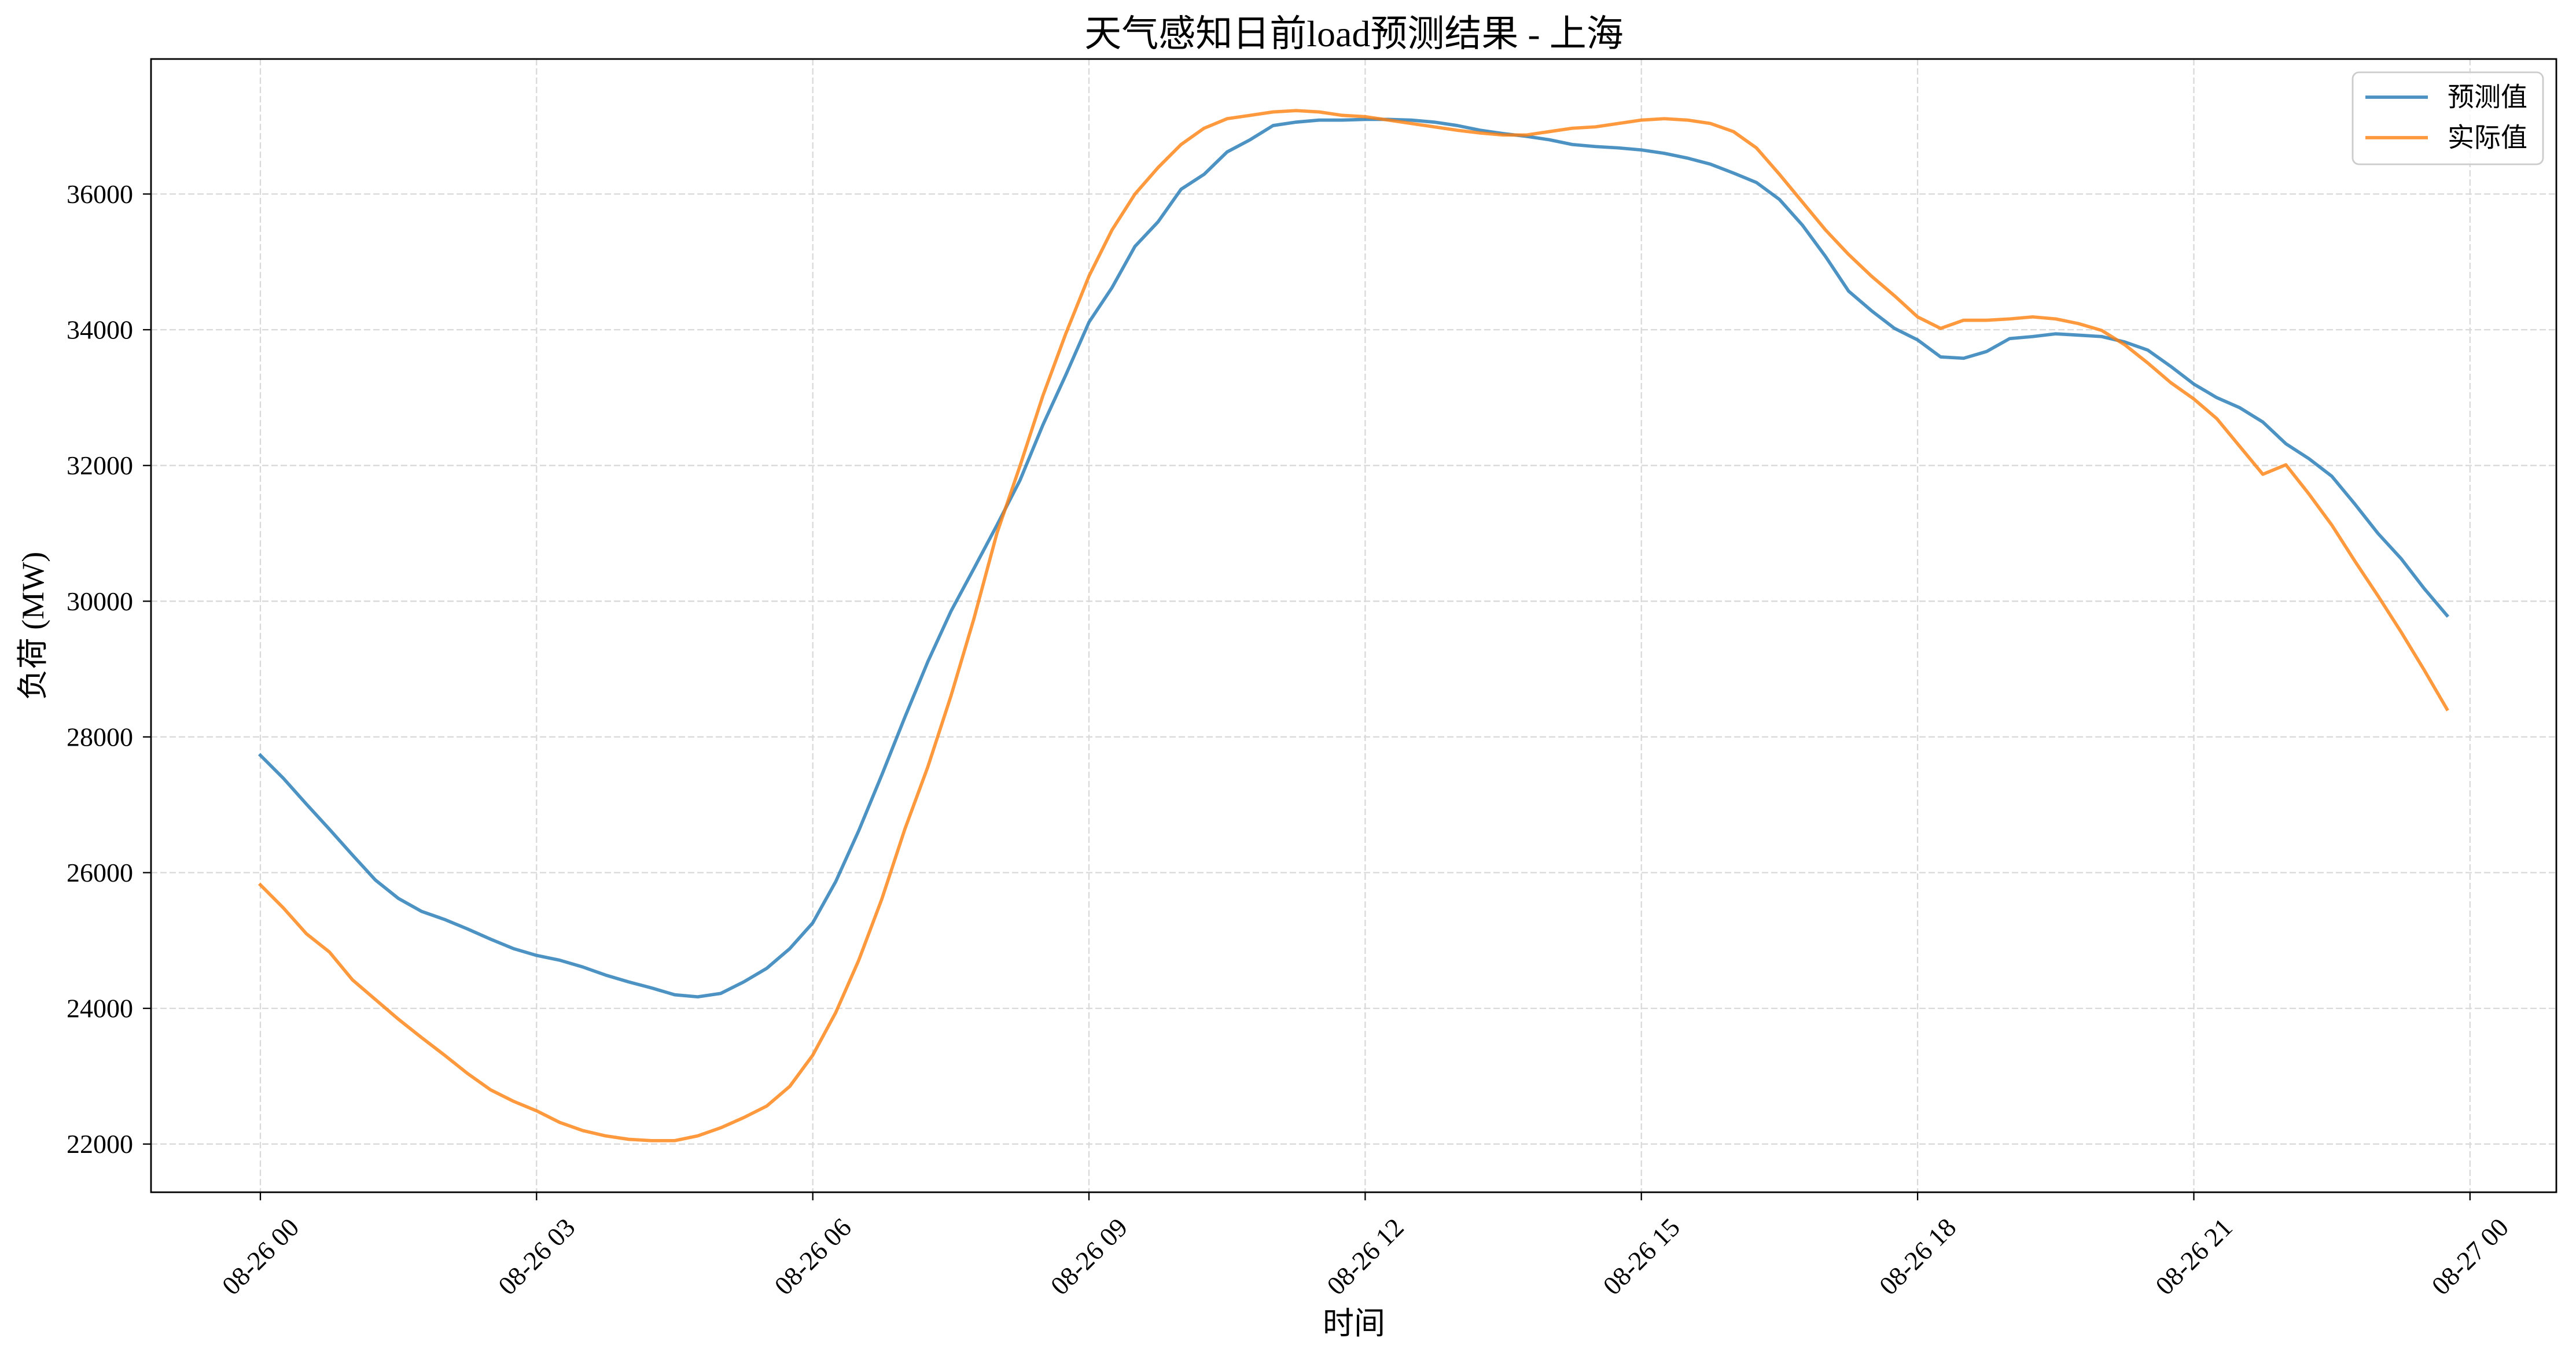 The image size is (2576, 1360). I want to click on y-tick-label-3: 28000, so click(100, 737).